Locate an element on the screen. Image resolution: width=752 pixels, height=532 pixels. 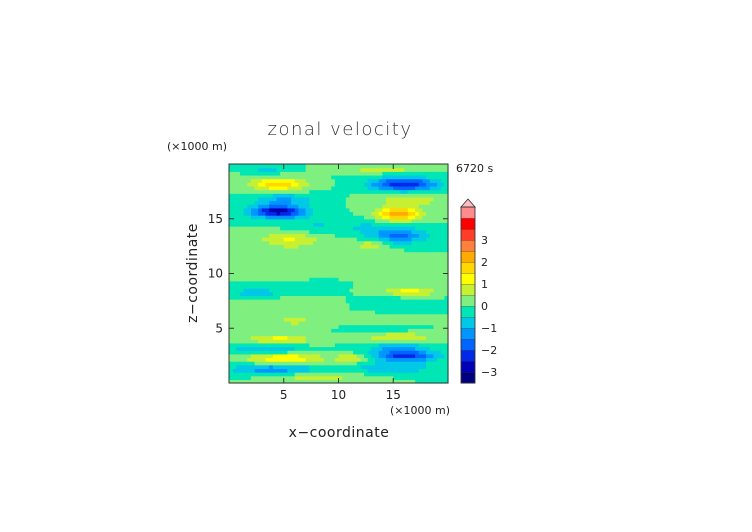
y-tick-label: 15 is located at coordinates (215, 219).